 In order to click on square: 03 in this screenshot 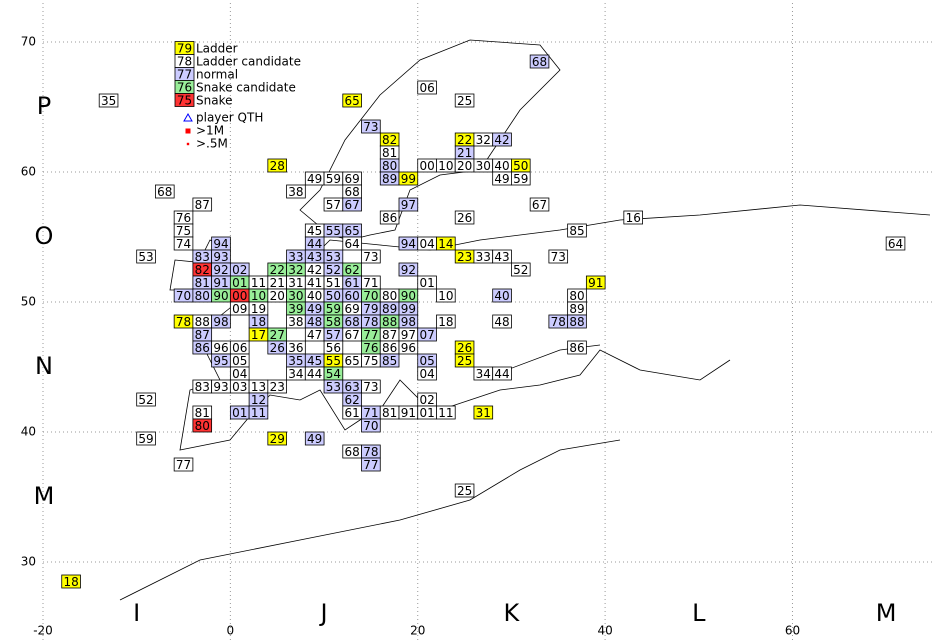, I will do `click(239, 386)`.